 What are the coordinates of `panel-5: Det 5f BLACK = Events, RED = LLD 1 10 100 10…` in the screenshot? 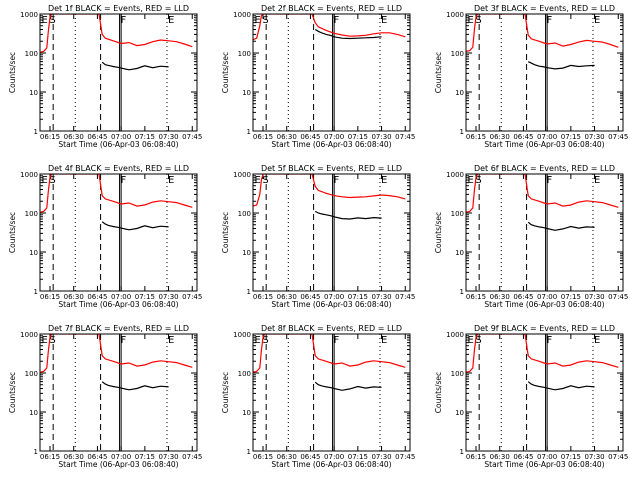 It's located at (318, 236).